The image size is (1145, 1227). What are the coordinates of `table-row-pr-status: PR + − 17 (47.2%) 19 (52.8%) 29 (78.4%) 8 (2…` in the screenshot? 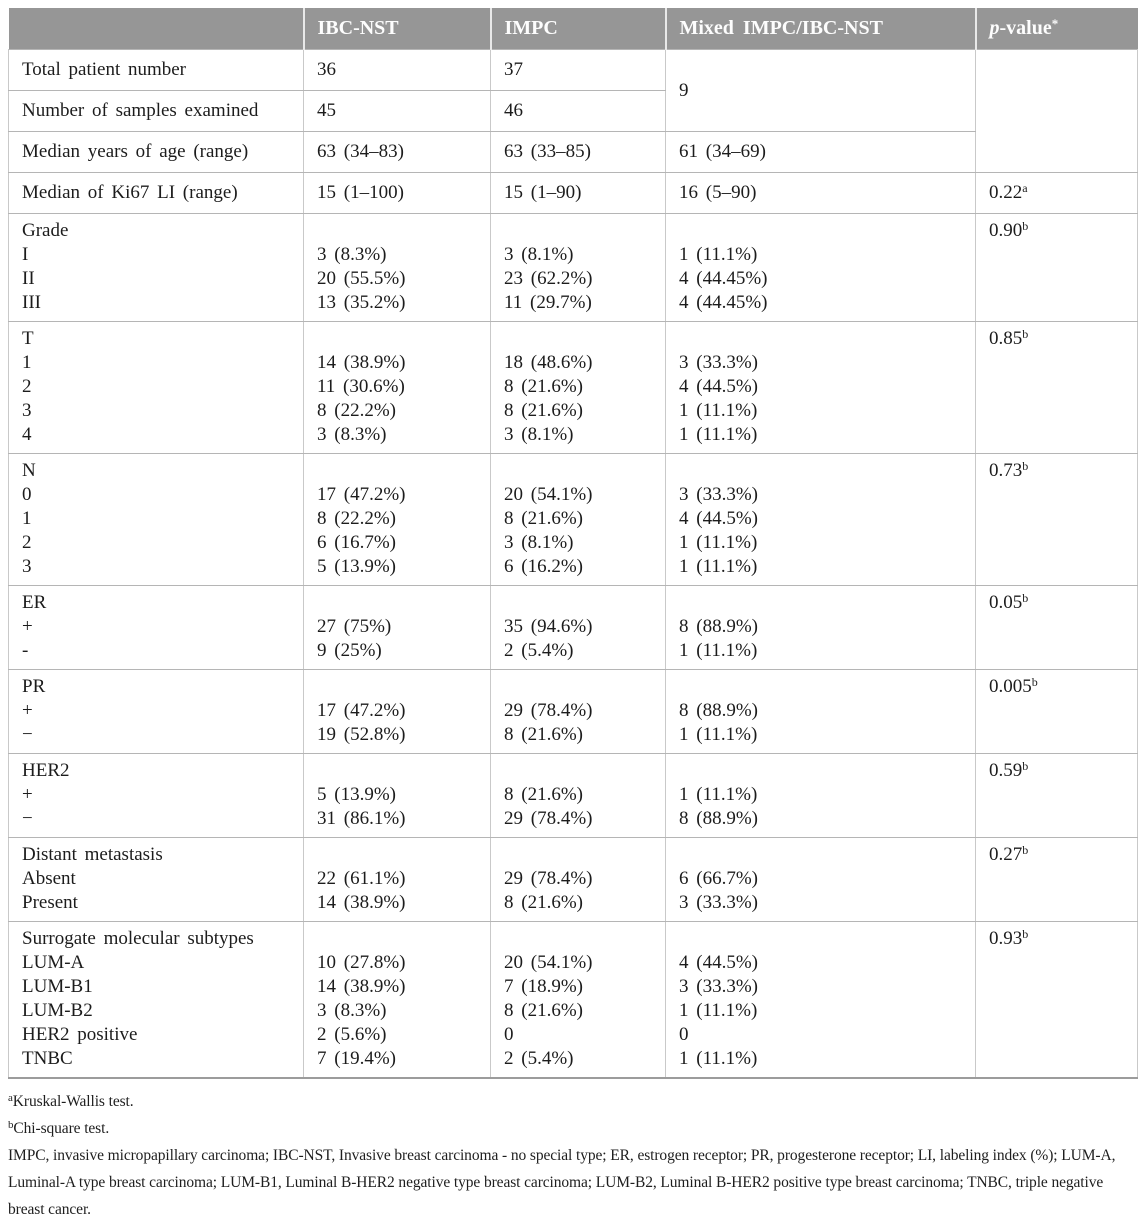 It's located at (573, 711).